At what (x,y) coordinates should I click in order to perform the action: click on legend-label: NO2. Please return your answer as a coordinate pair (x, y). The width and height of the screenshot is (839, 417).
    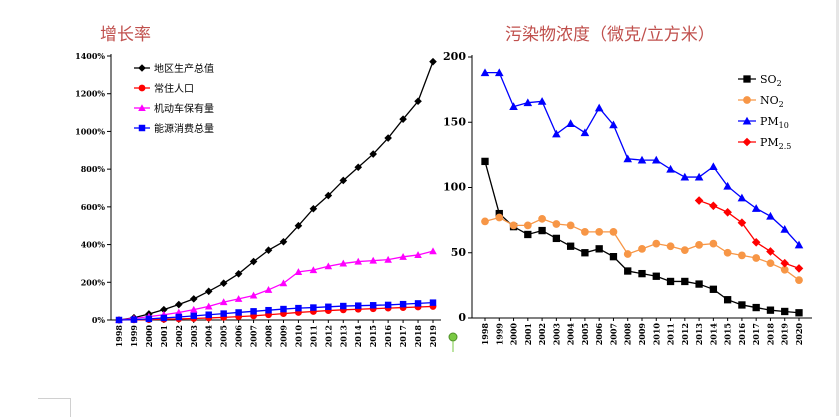
    Looking at the image, I should click on (772, 101).